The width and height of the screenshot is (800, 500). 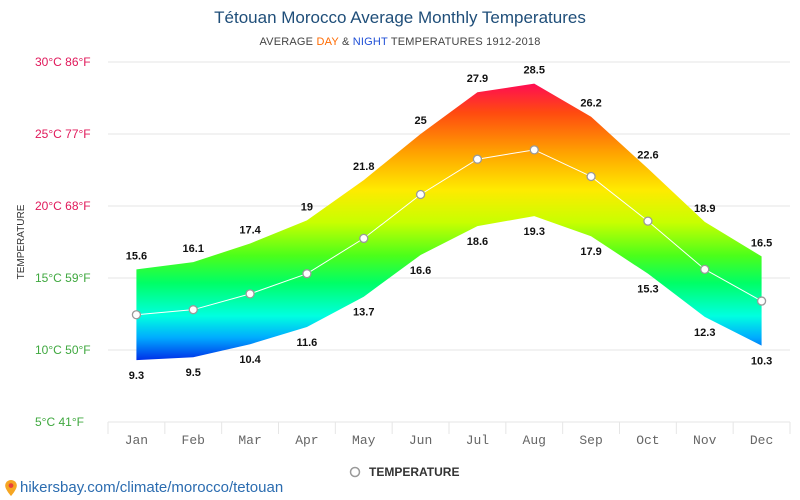 What do you see at coordinates (534, 71) in the screenshot?
I see `day-value-label: 28.5` at bounding box center [534, 71].